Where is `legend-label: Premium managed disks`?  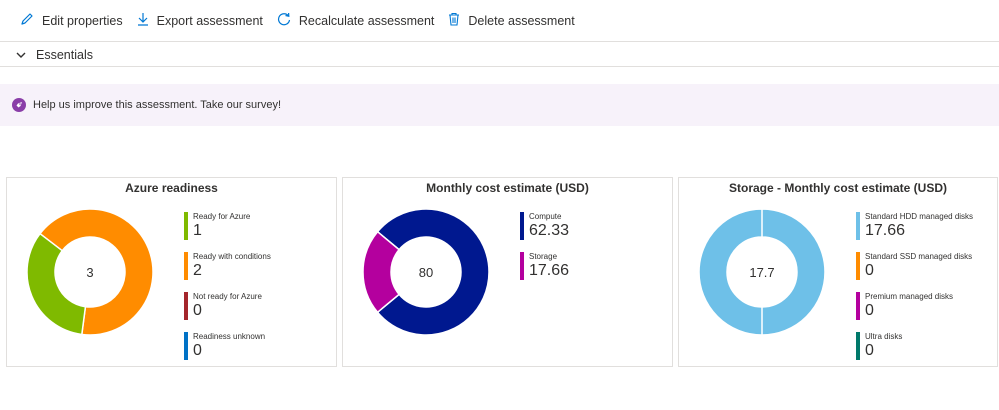
legend-label: Premium managed disks is located at coordinates (909, 296).